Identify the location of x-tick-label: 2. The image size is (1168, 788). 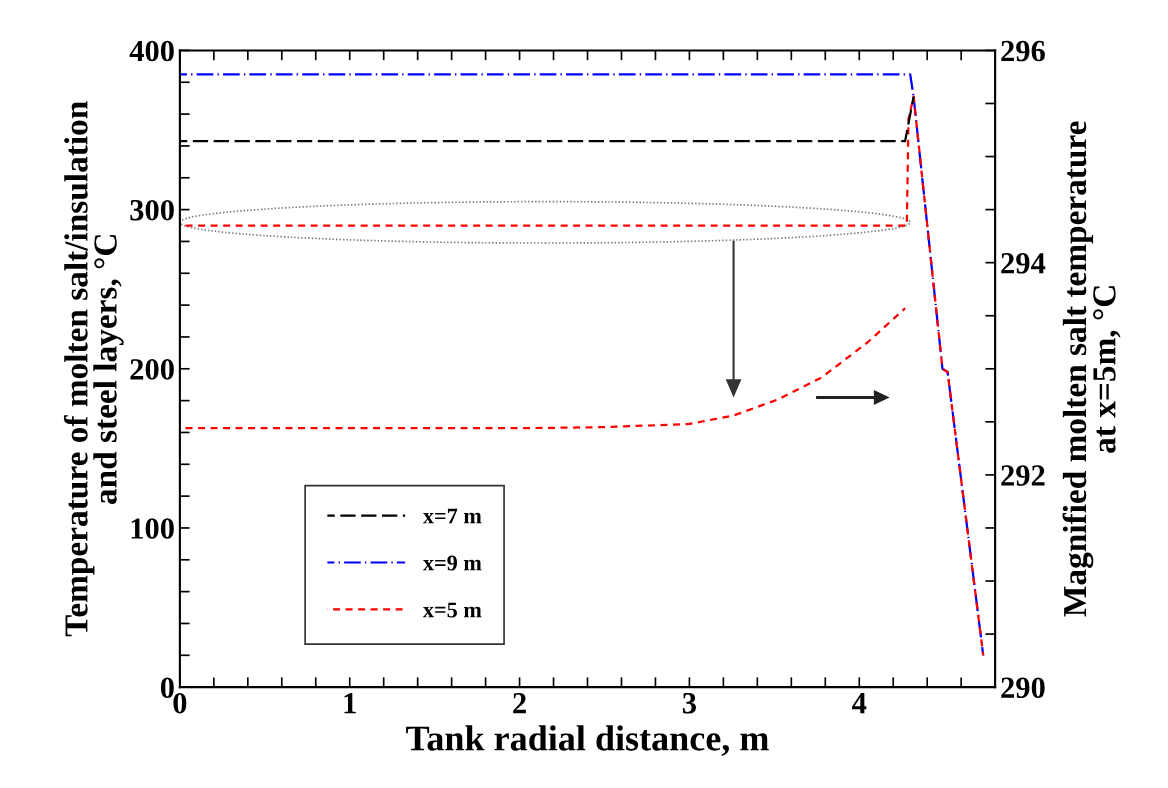
(519, 703).